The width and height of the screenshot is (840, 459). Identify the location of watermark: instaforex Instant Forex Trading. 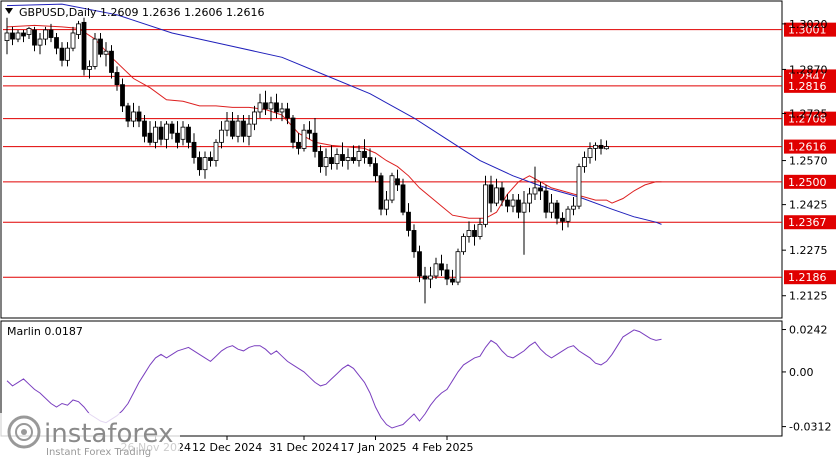
(90, 436).